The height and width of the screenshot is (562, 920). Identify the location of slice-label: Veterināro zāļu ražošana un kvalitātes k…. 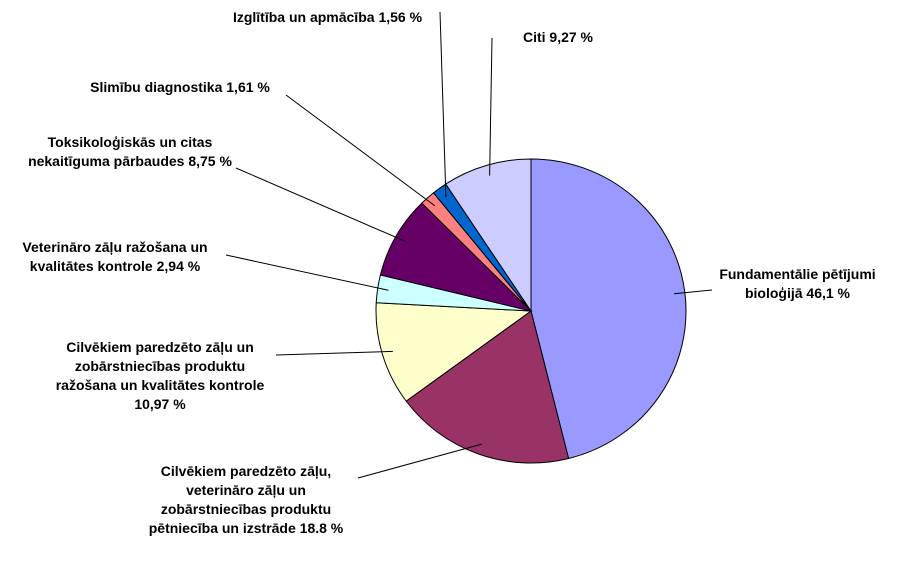
(115, 257).